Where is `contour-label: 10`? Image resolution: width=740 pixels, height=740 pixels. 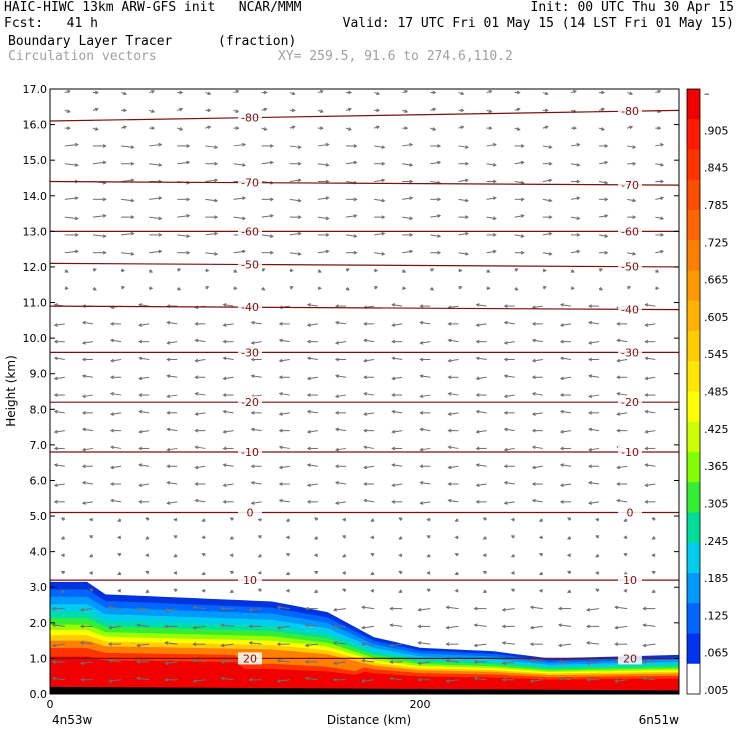
contour-label: 10 is located at coordinates (250, 580).